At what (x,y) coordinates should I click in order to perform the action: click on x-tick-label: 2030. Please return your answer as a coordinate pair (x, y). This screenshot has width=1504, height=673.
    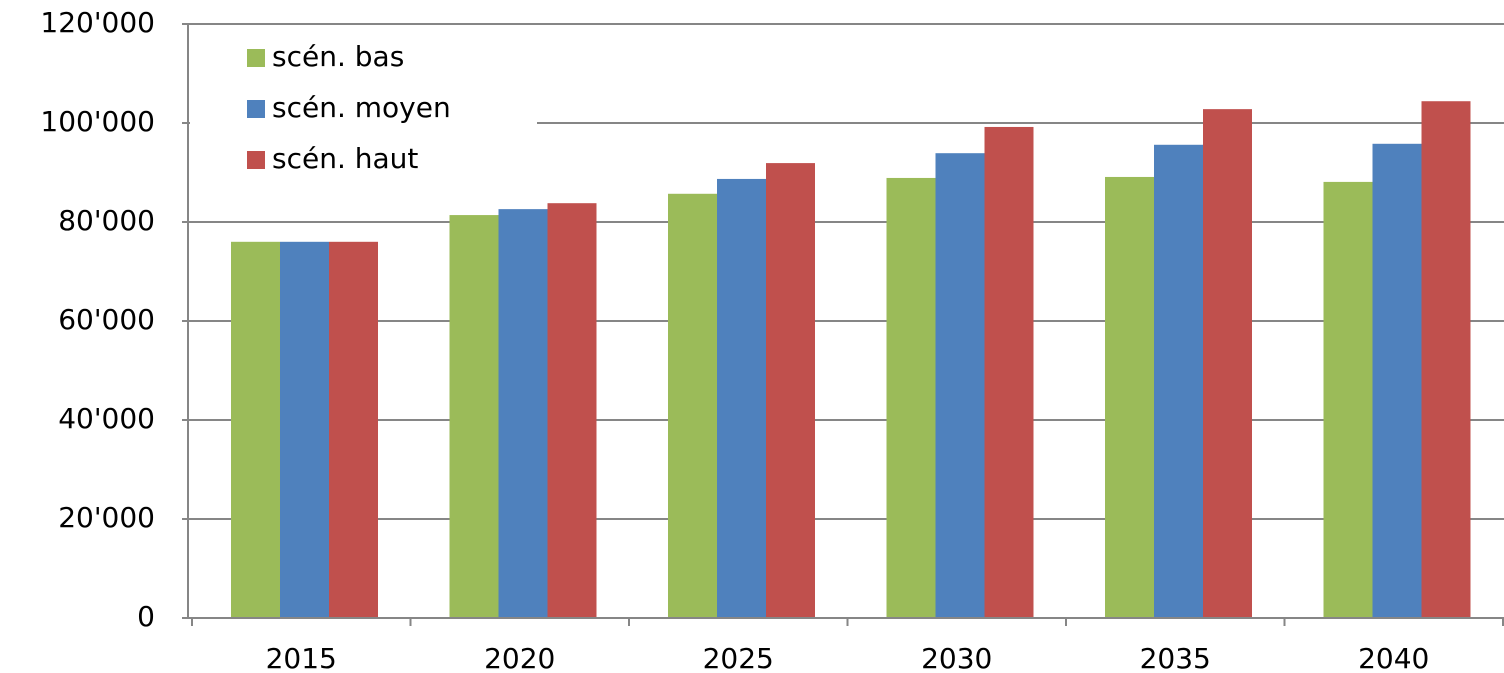
    Looking at the image, I should click on (956, 657).